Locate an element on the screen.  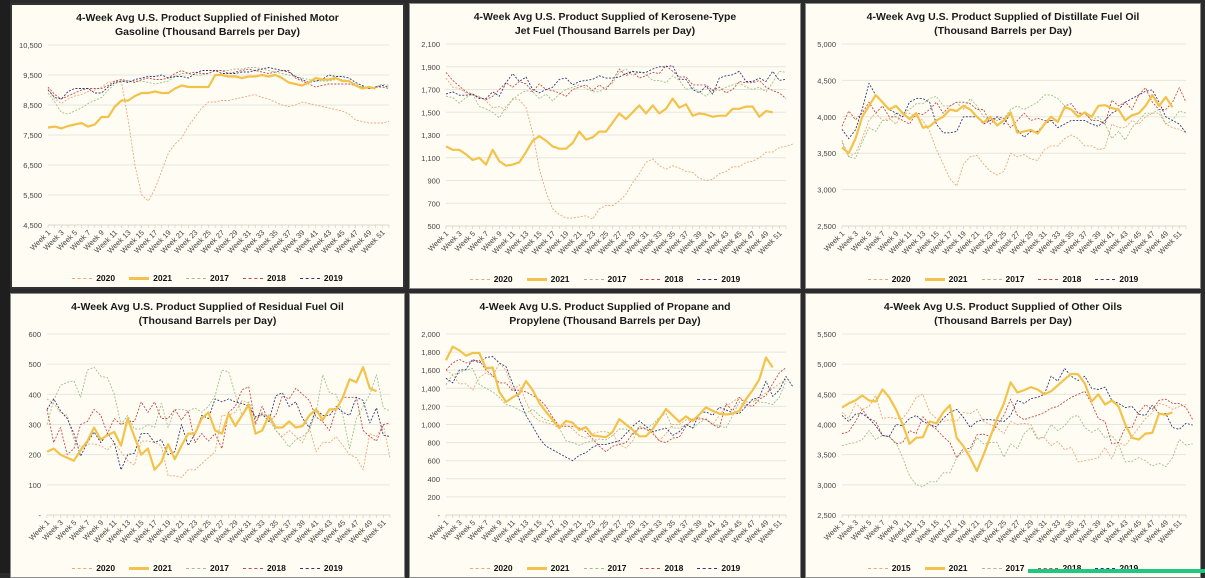
y-tick-label: 1,900 is located at coordinates (430, 67).